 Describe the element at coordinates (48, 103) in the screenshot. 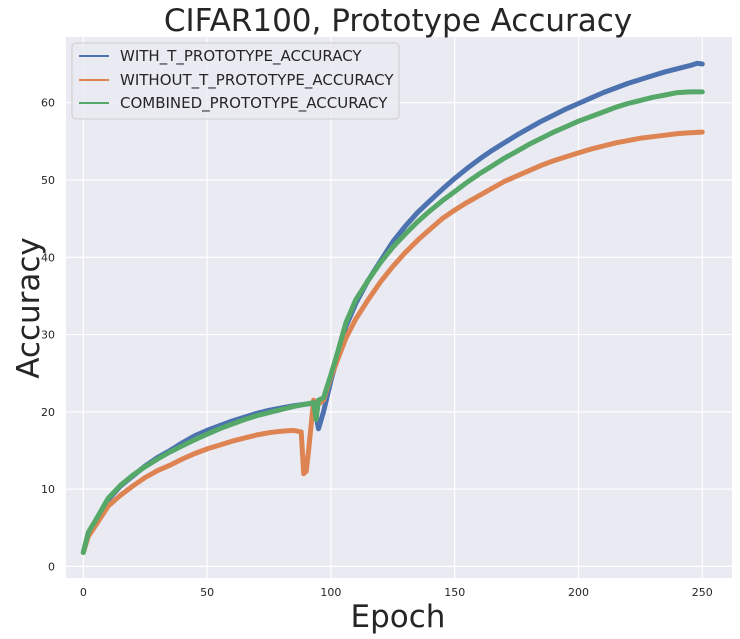

I see `y-tick-label: 60` at that location.